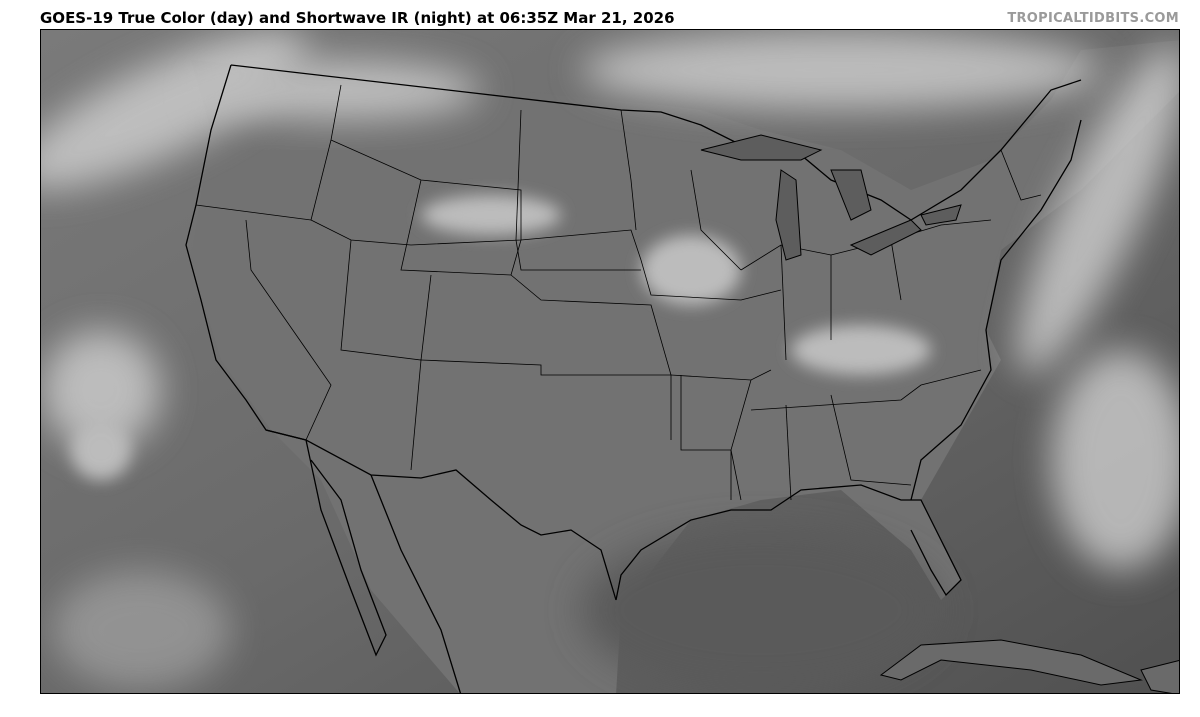  I want to click on great-lakes, so click(831, 197).